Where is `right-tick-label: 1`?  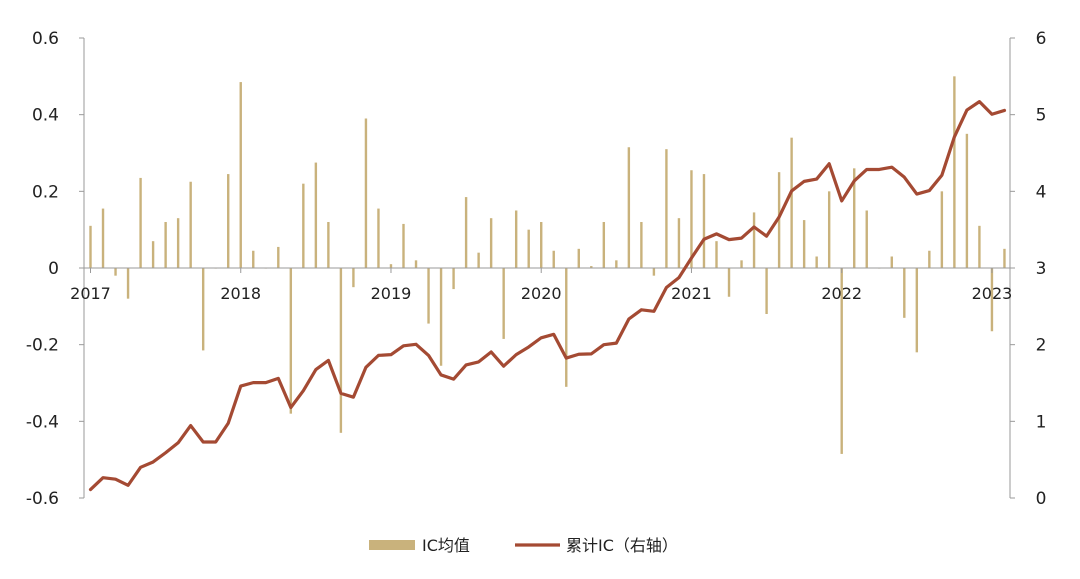 right-tick-label: 1 is located at coordinates (1041, 422).